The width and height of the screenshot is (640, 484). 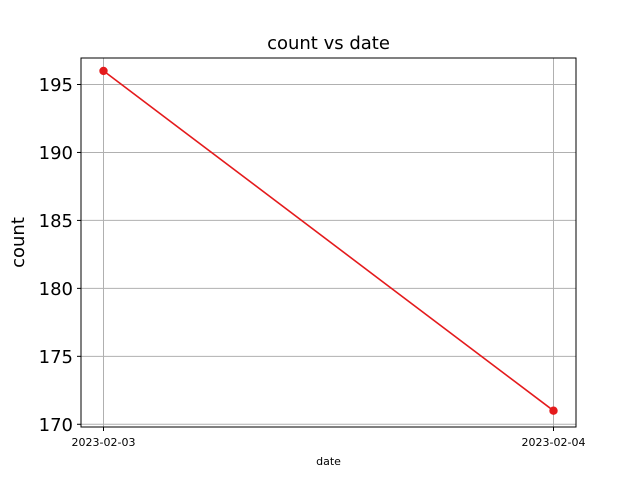 What do you see at coordinates (56, 357) in the screenshot?
I see `y-tick-label: 175` at bounding box center [56, 357].